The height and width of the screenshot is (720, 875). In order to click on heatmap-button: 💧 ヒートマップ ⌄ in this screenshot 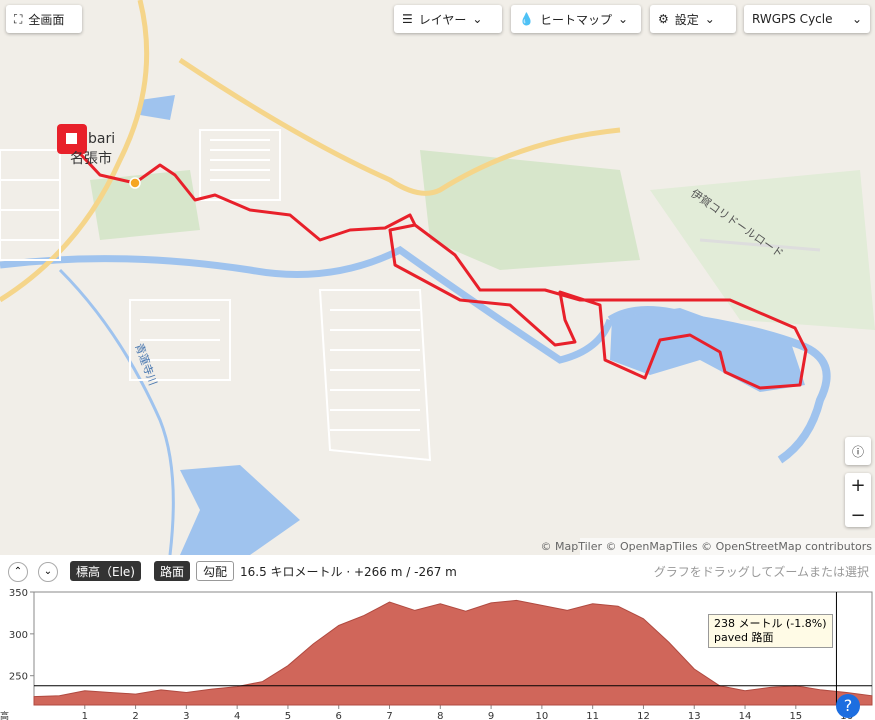, I will do `click(576, 19)`.